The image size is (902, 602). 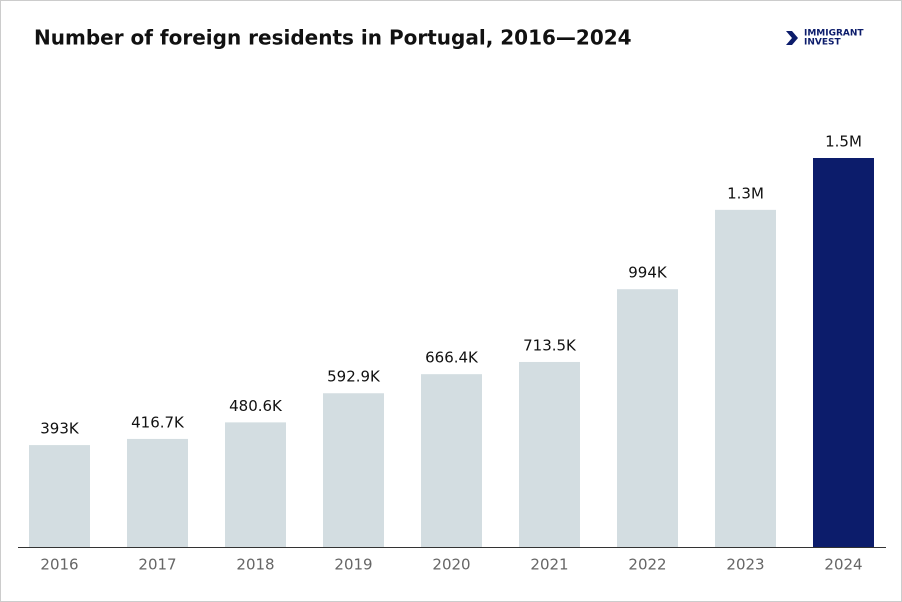 What do you see at coordinates (550, 345) in the screenshot?
I see `value-label: 713.5K` at bounding box center [550, 345].